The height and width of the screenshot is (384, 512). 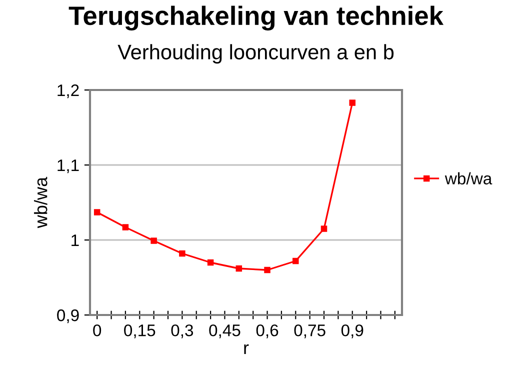 What do you see at coordinates (256, 18) in the screenshot?
I see `chart-title: Terugschakeling van techniek` at bounding box center [256, 18].